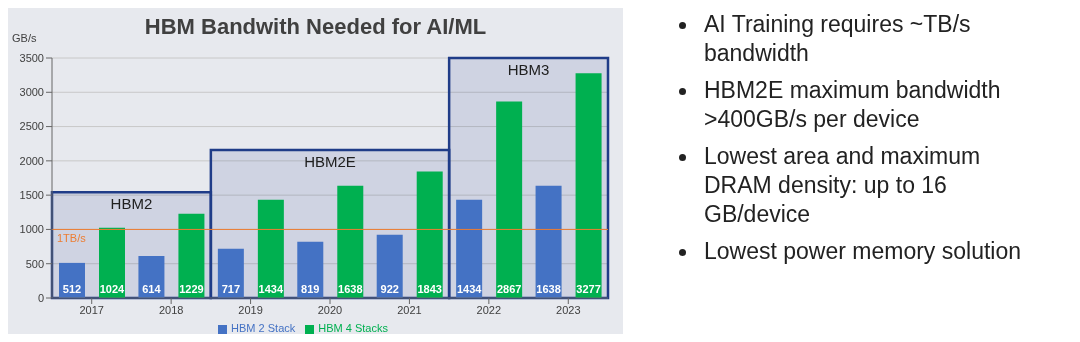 This screenshot has height=342, width=1080. Describe the element at coordinates (263, 328) in the screenshot. I see `legend-label: HBM 2 Stack` at that location.